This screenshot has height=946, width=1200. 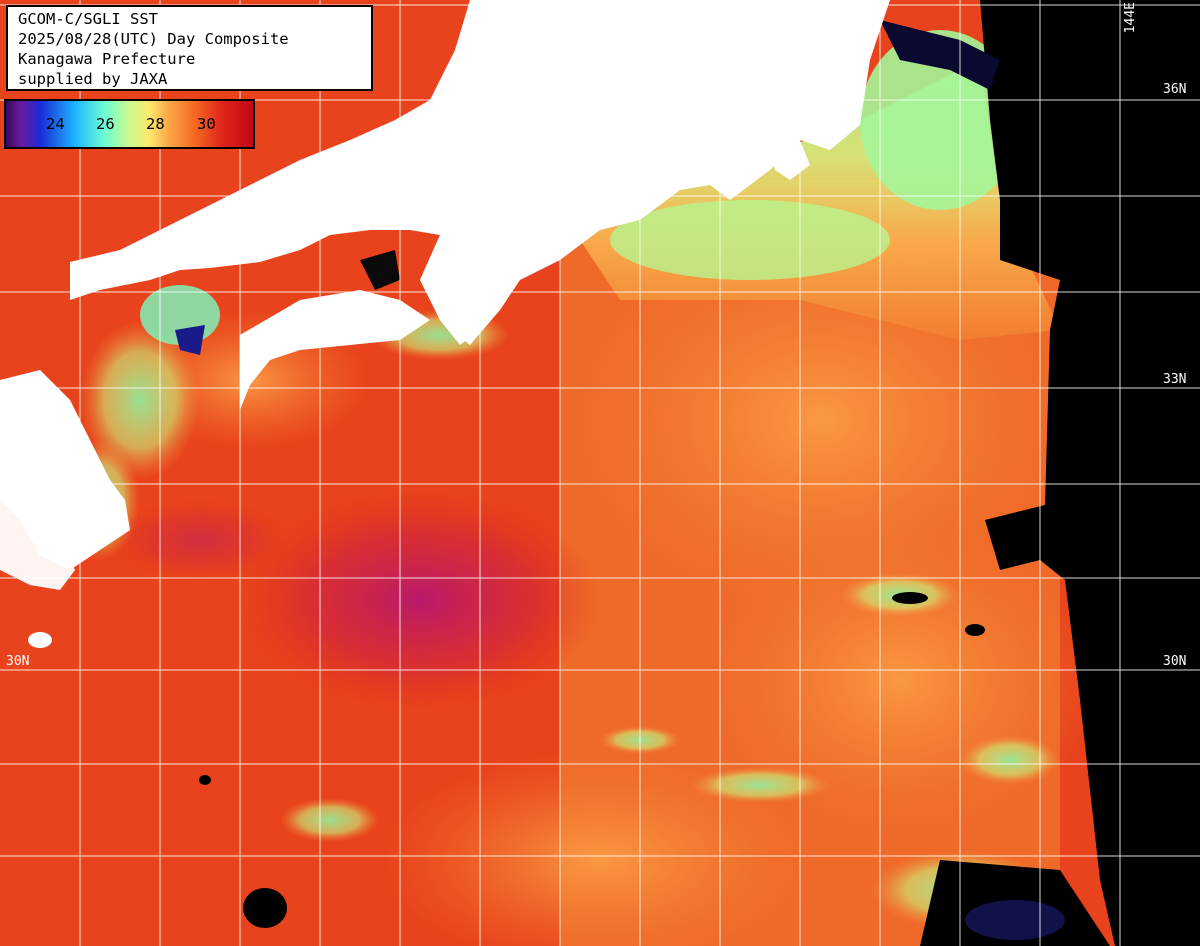 What do you see at coordinates (107, 59) in the screenshot?
I see `title-line-3: Kanagawa Prefecture` at bounding box center [107, 59].